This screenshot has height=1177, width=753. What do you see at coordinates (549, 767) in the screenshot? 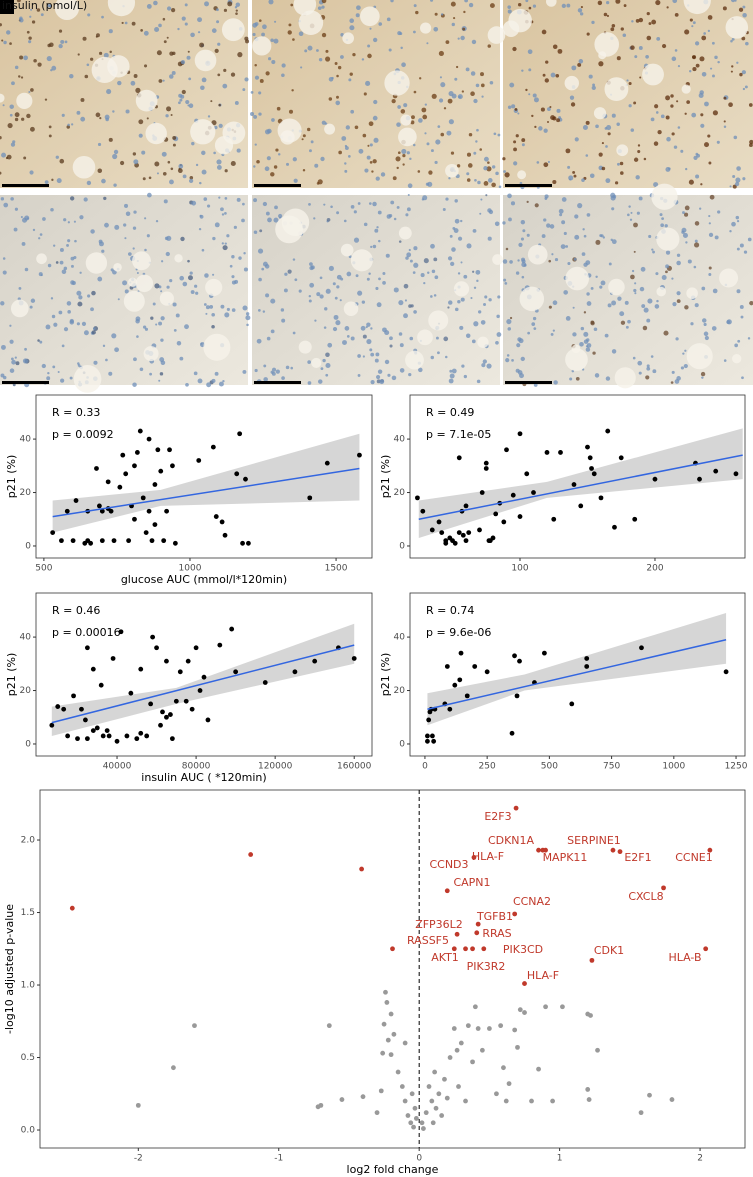
I see `x-tick-label: 500` at bounding box center [549, 767].